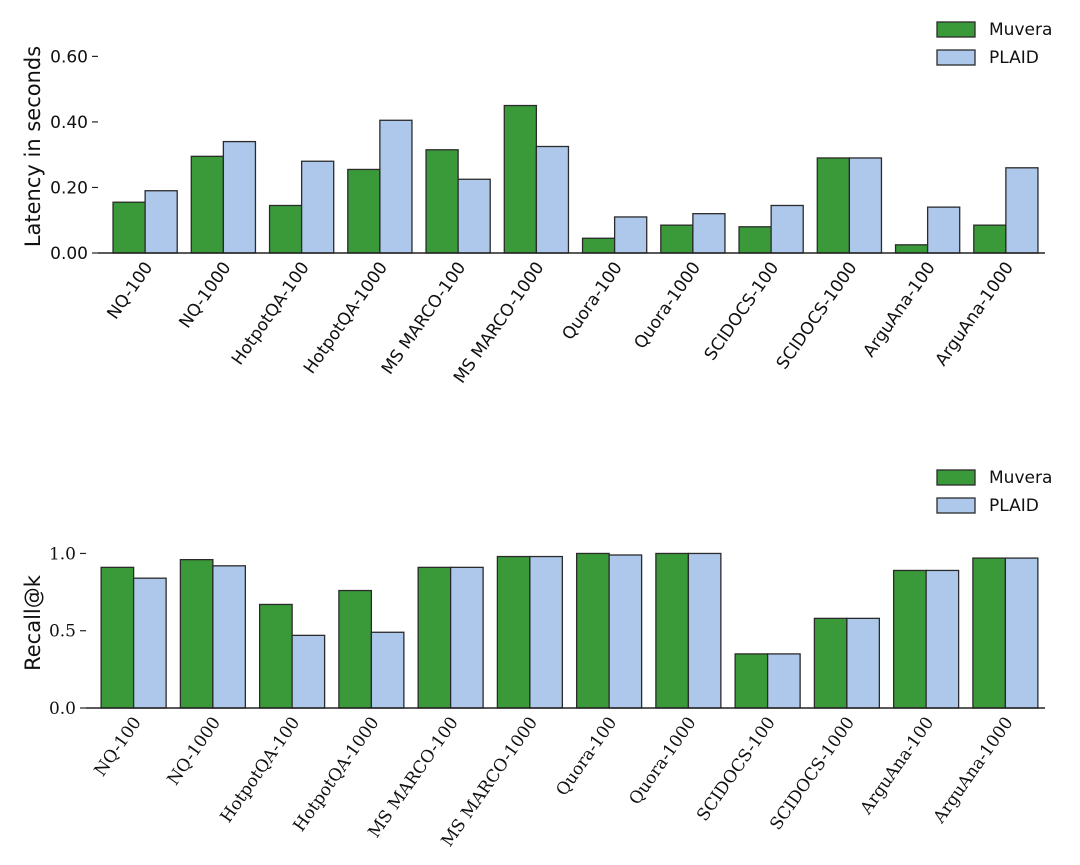 This screenshot has width=1080, height=865. I want to click on y-axis-title: Recall@k, so click(33, 622).